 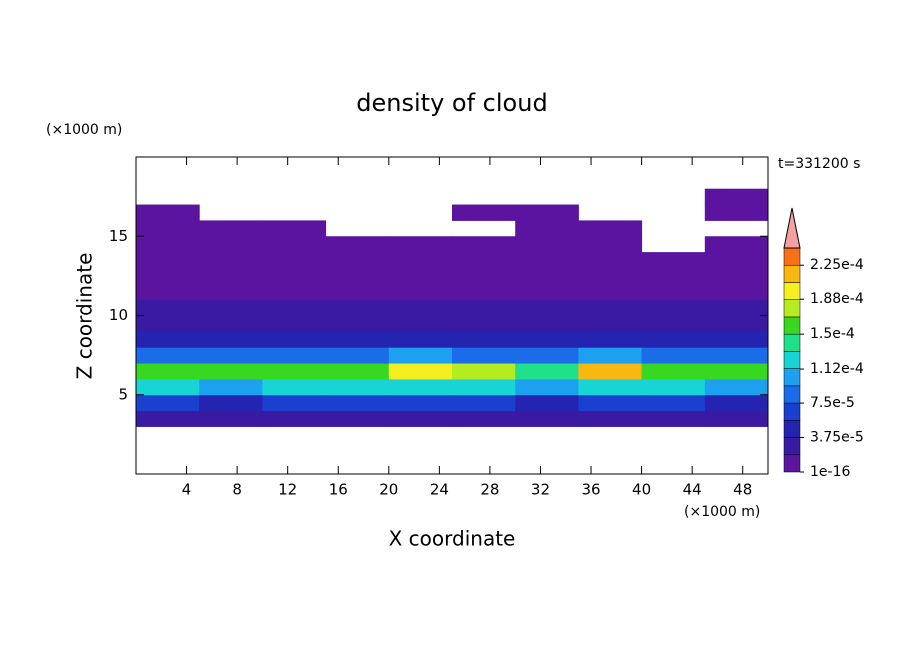 I want to click on y-tick-label: 10, so click(x=118, y=315).